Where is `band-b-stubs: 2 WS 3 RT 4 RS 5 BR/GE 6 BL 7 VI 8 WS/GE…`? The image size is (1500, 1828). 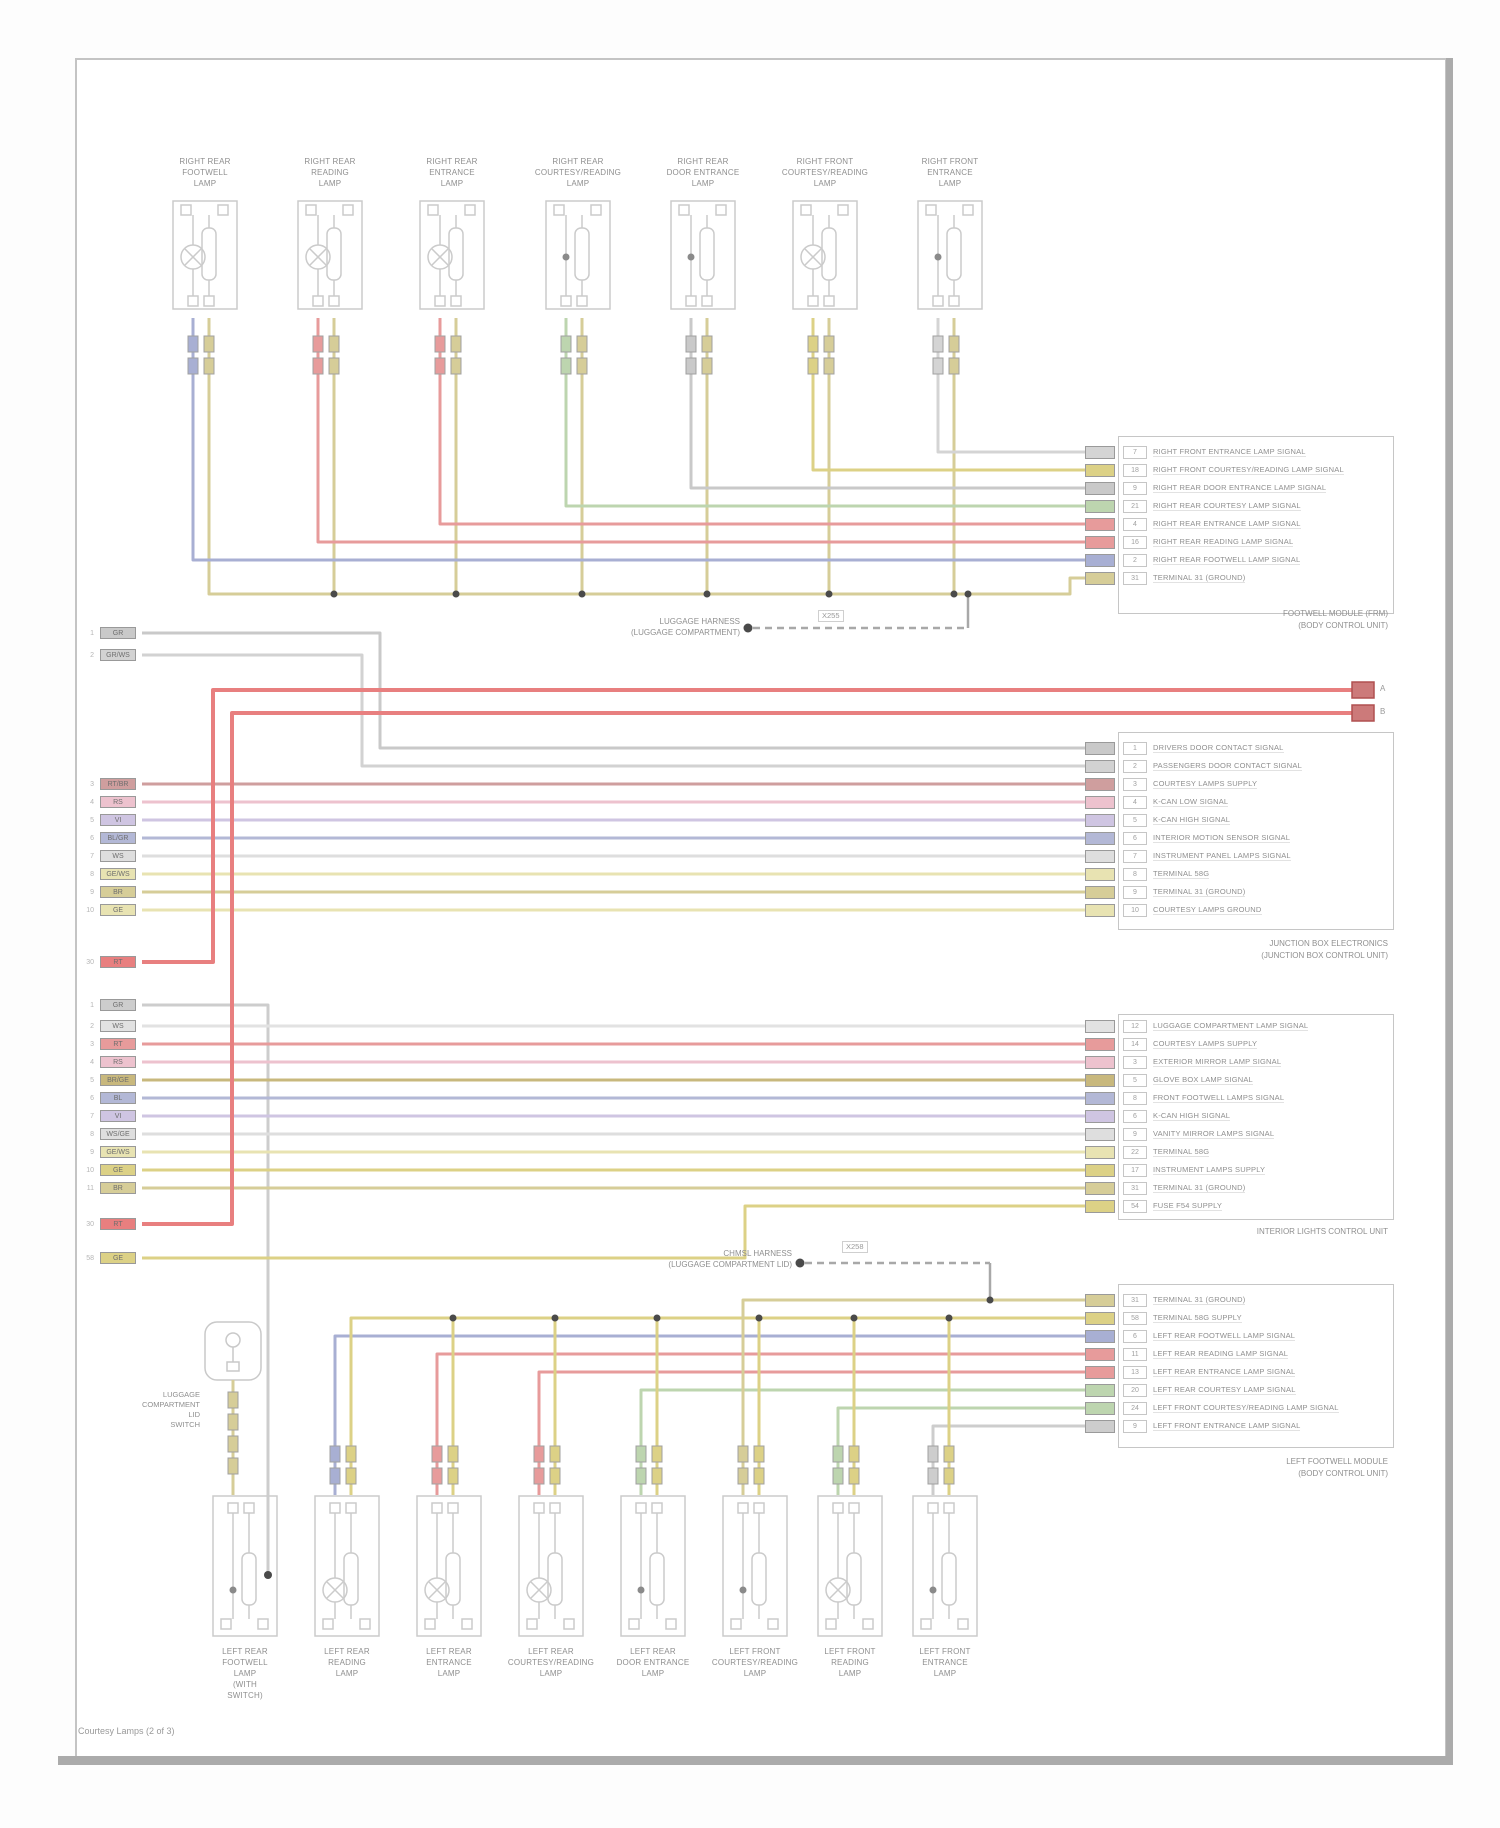
band-b-stubs: 2 WS 3 RT 4 RS 5 BR/GE 6 BL 7 VI 8 WS/GE… is located at coordinates (107, 1107).